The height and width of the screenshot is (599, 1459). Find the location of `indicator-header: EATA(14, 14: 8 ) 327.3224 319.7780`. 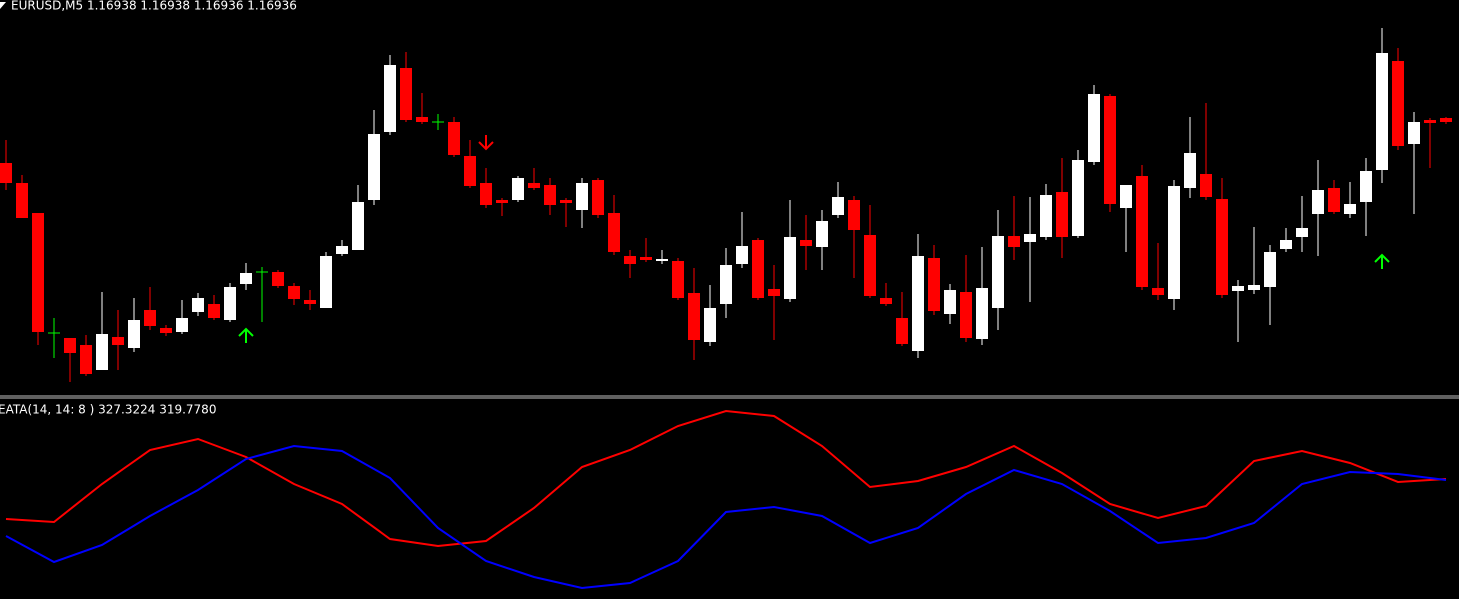

indicator-header: EATA(14, 14: 8 ) 327.3224 319.7780 is located at coordinates (108, 410).